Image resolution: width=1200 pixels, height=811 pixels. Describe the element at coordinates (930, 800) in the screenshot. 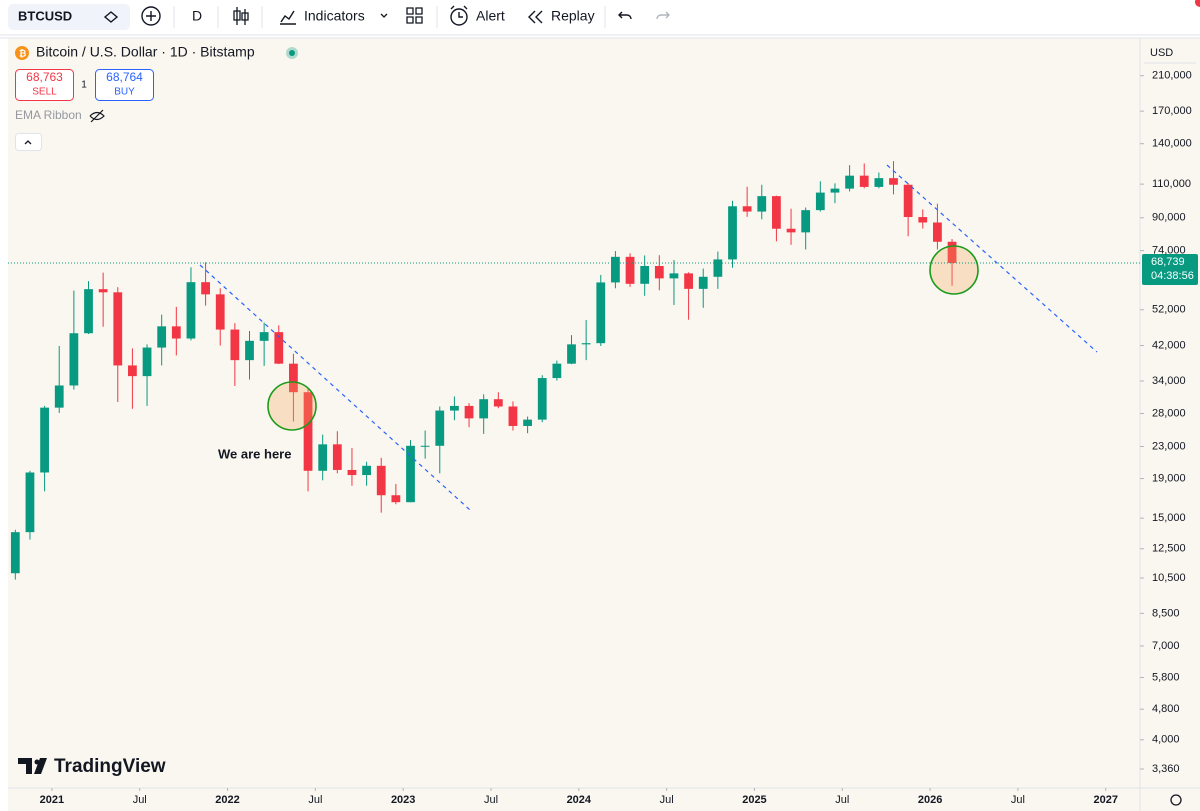

I see `x-tick-label: 2026` at that location.